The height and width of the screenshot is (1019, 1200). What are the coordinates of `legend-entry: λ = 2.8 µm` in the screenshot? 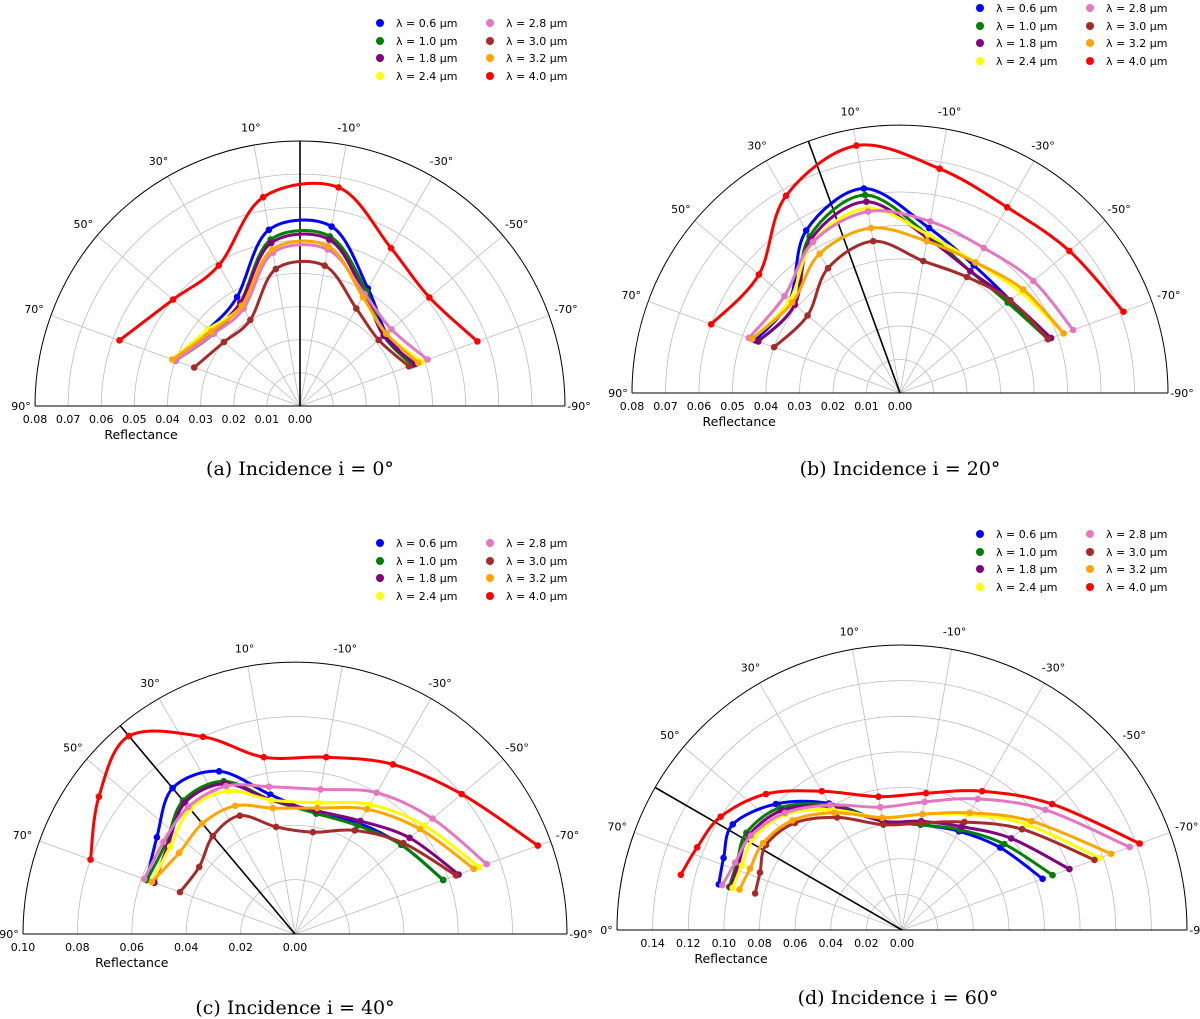 It's located at (541, 24).